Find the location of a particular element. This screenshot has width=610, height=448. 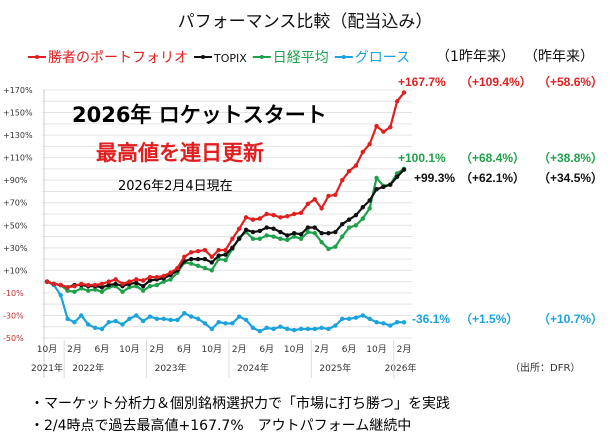

chart-title: パフォーマンス比較（配当込み） is located at coordinates (305, 22).